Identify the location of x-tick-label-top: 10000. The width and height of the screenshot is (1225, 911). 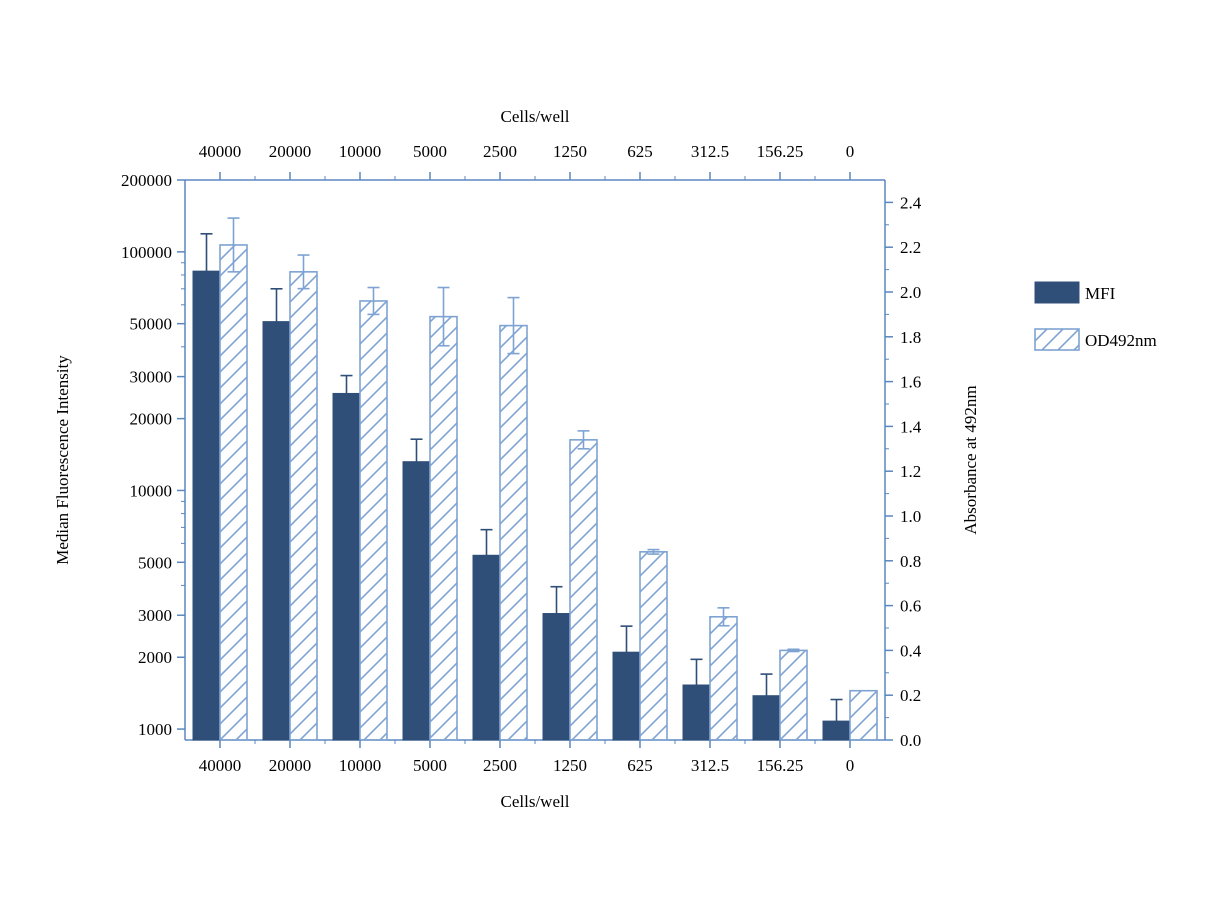
(360, 151).